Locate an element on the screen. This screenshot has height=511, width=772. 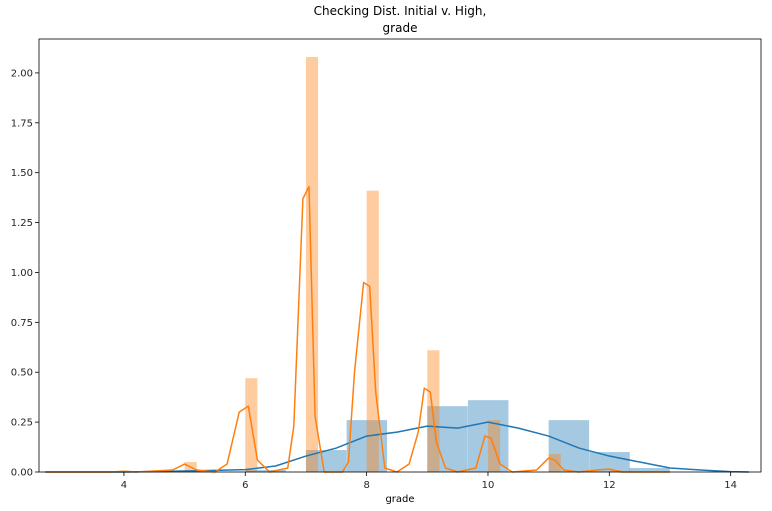
y-tick-label-5: 1.25 is located at coordinates (22, 223).